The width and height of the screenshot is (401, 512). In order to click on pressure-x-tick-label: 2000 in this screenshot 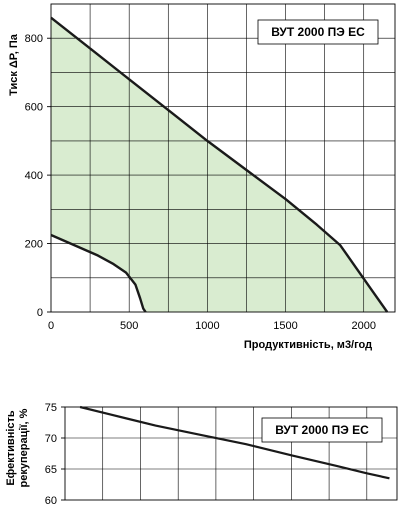, I will do `click(363, 326)`.